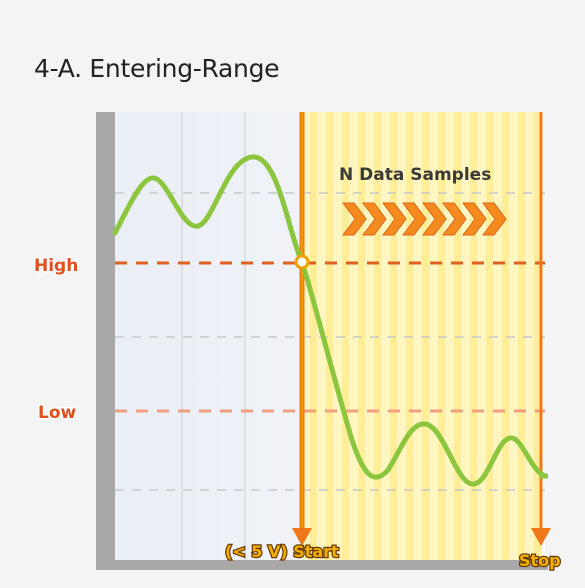 This screenshot has width=585, height=588. Describe the element at coordinates (56, 266) in the screenshot. I see `high-level-label: High` at that location.